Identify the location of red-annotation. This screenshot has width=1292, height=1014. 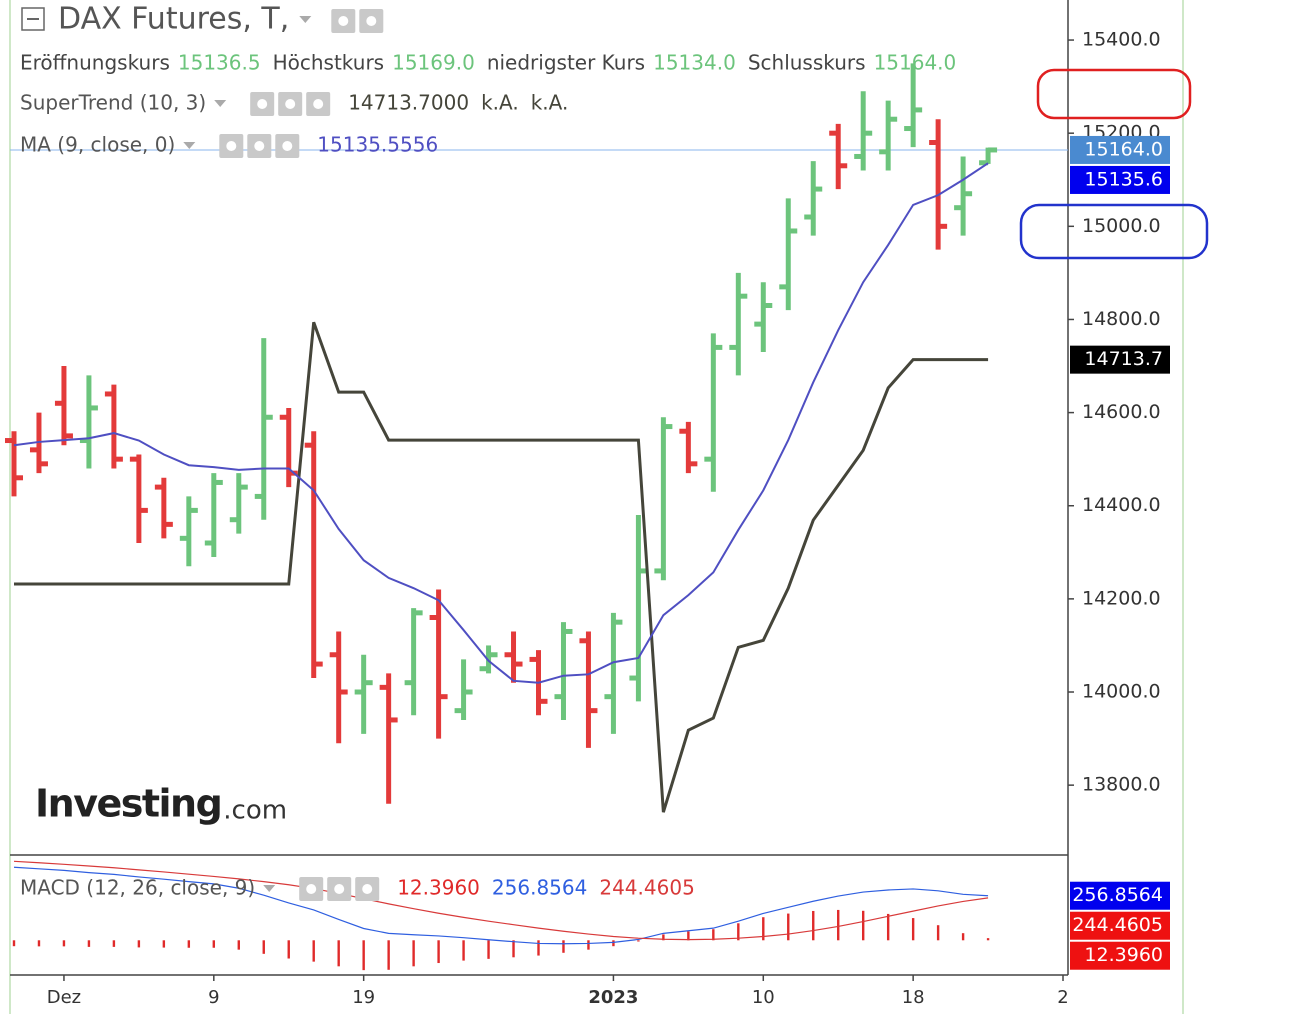
(1114, 94).